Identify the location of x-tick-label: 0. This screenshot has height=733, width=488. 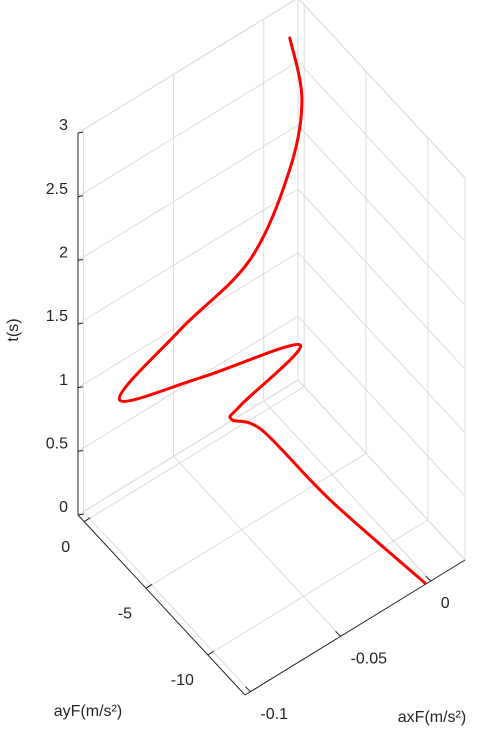
(445, 603).